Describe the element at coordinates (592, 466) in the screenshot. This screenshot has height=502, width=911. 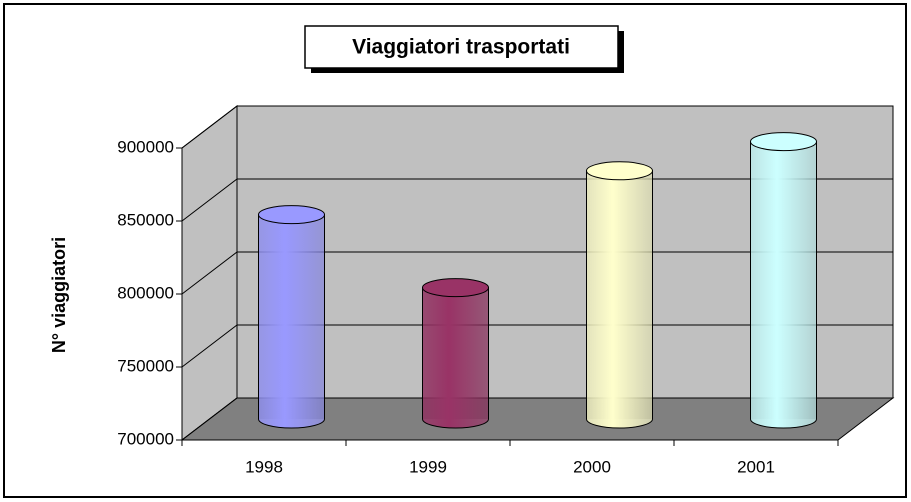
I see `x-tick-label: 2000` at that location.